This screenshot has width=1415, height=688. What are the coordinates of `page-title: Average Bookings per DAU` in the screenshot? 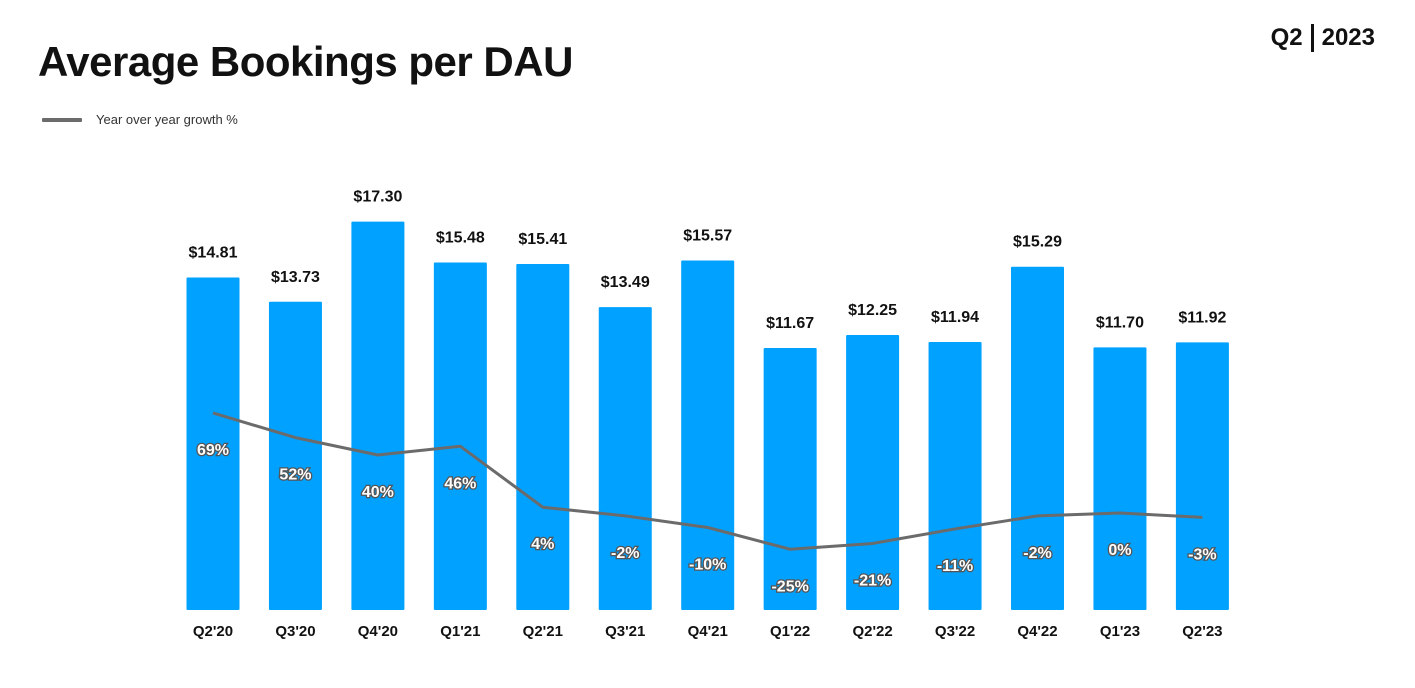 It's located at (305, 61).